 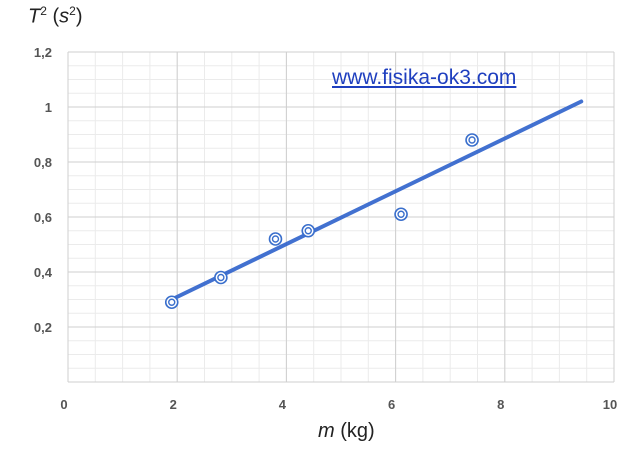 I want to click on y-tick-label: 1,2, so click(x=43, y=52).